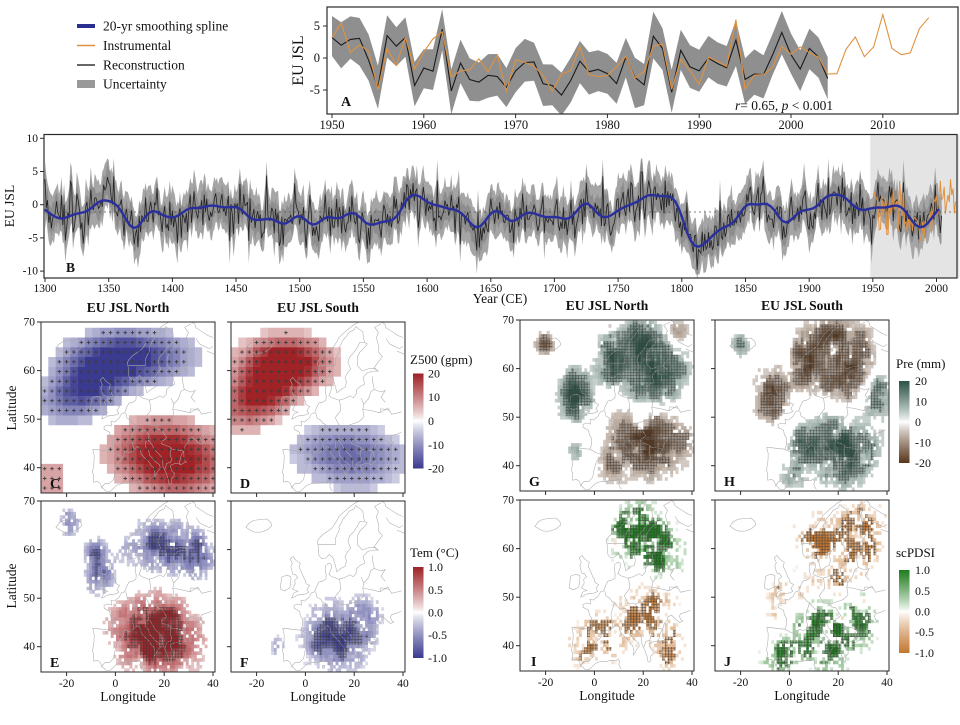 This screenshot has width=960, height=725. What do you see at coordinates (70, 267) in the screenshot?
I see `svg-text: B` at bounding box center [70, 267].